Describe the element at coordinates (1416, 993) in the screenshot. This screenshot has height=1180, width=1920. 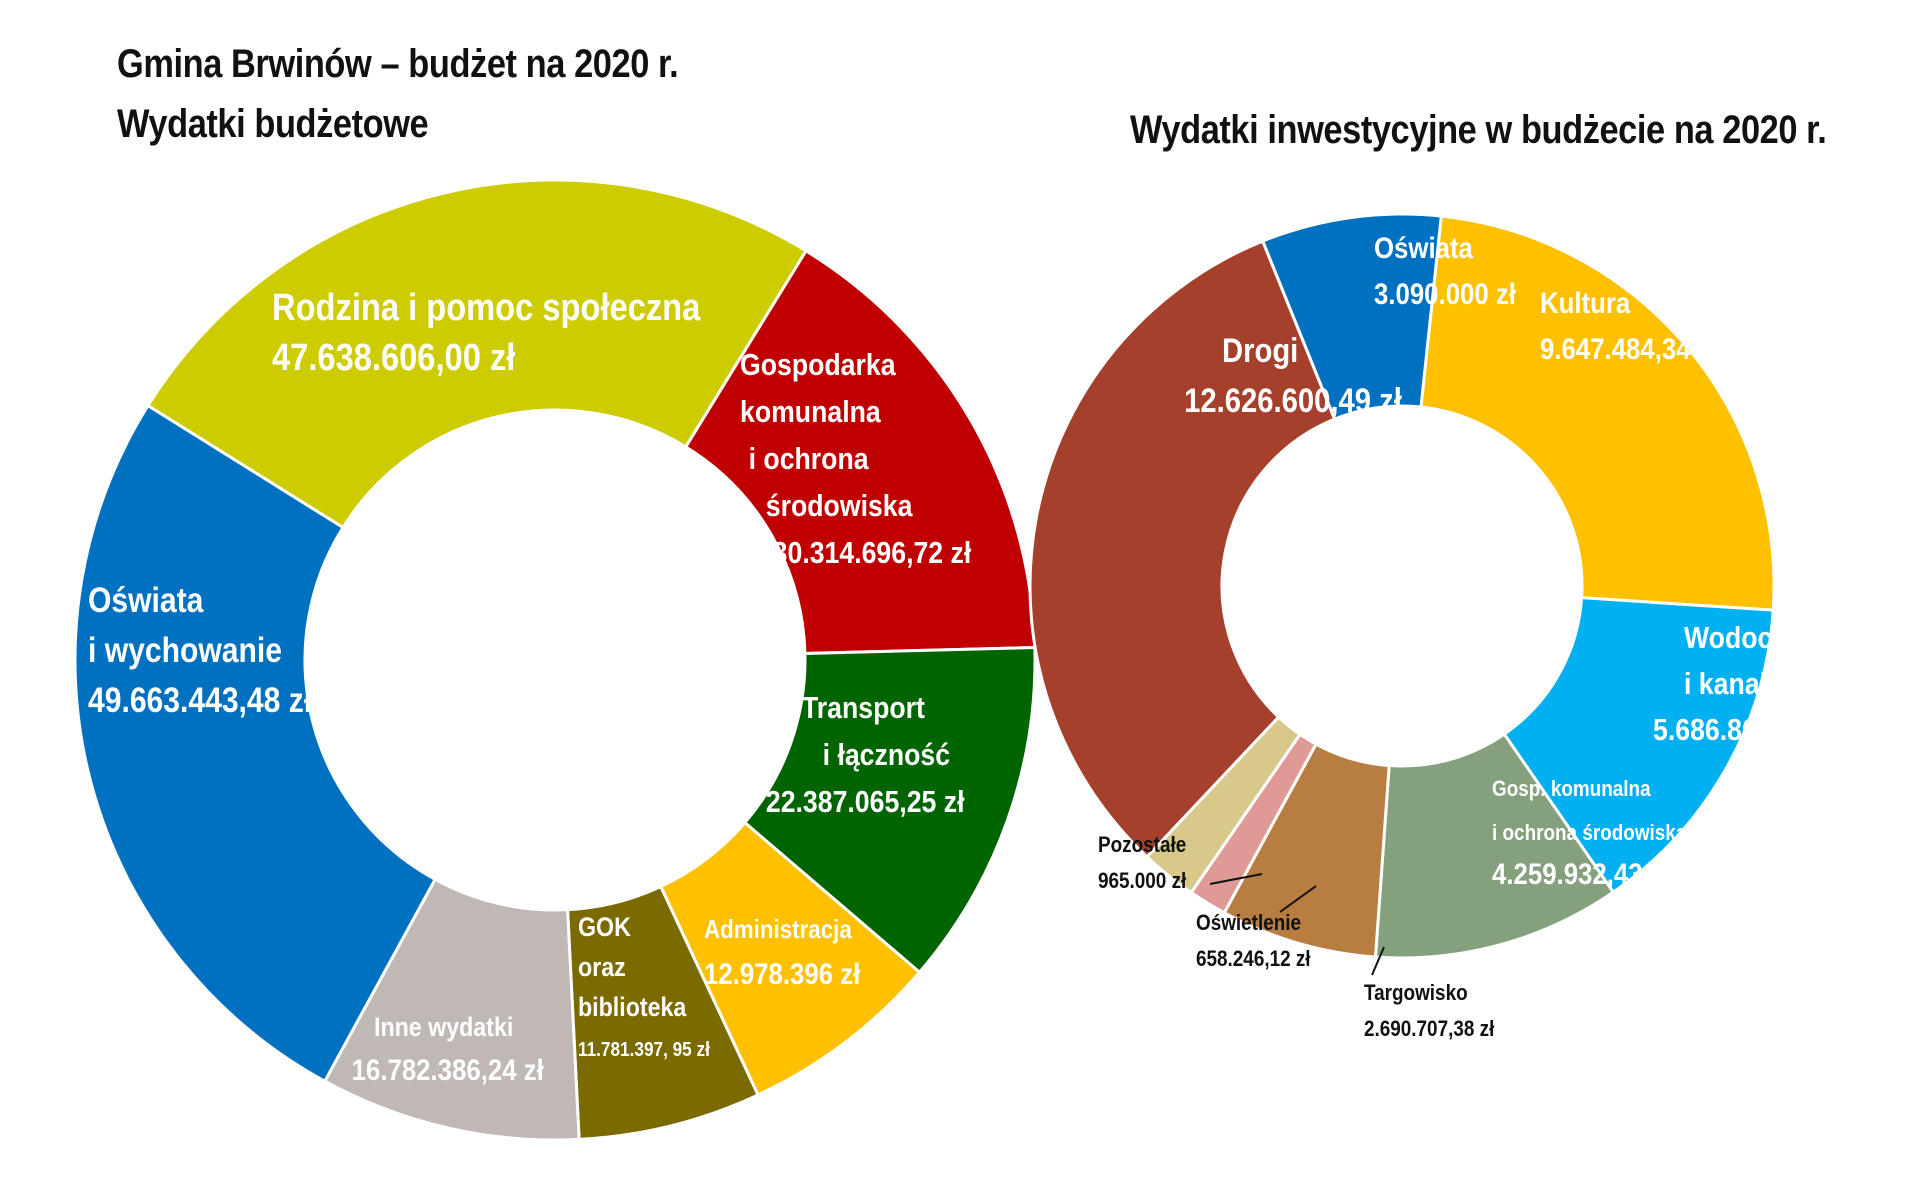
I see `slice-category-label: Targowisko` at that location.